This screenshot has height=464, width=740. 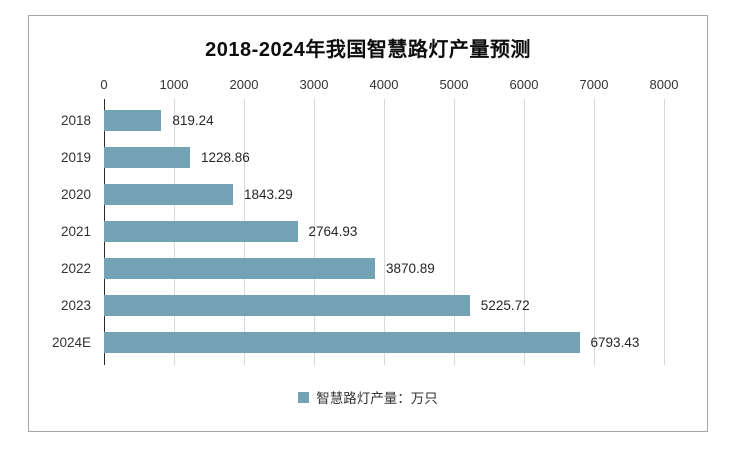 What do you see at coordinates (368, 50) in the screenshot?
I see `chart-title: 2018-2024年我国智慧路灯产量预测` at bounding box center [368, 50].